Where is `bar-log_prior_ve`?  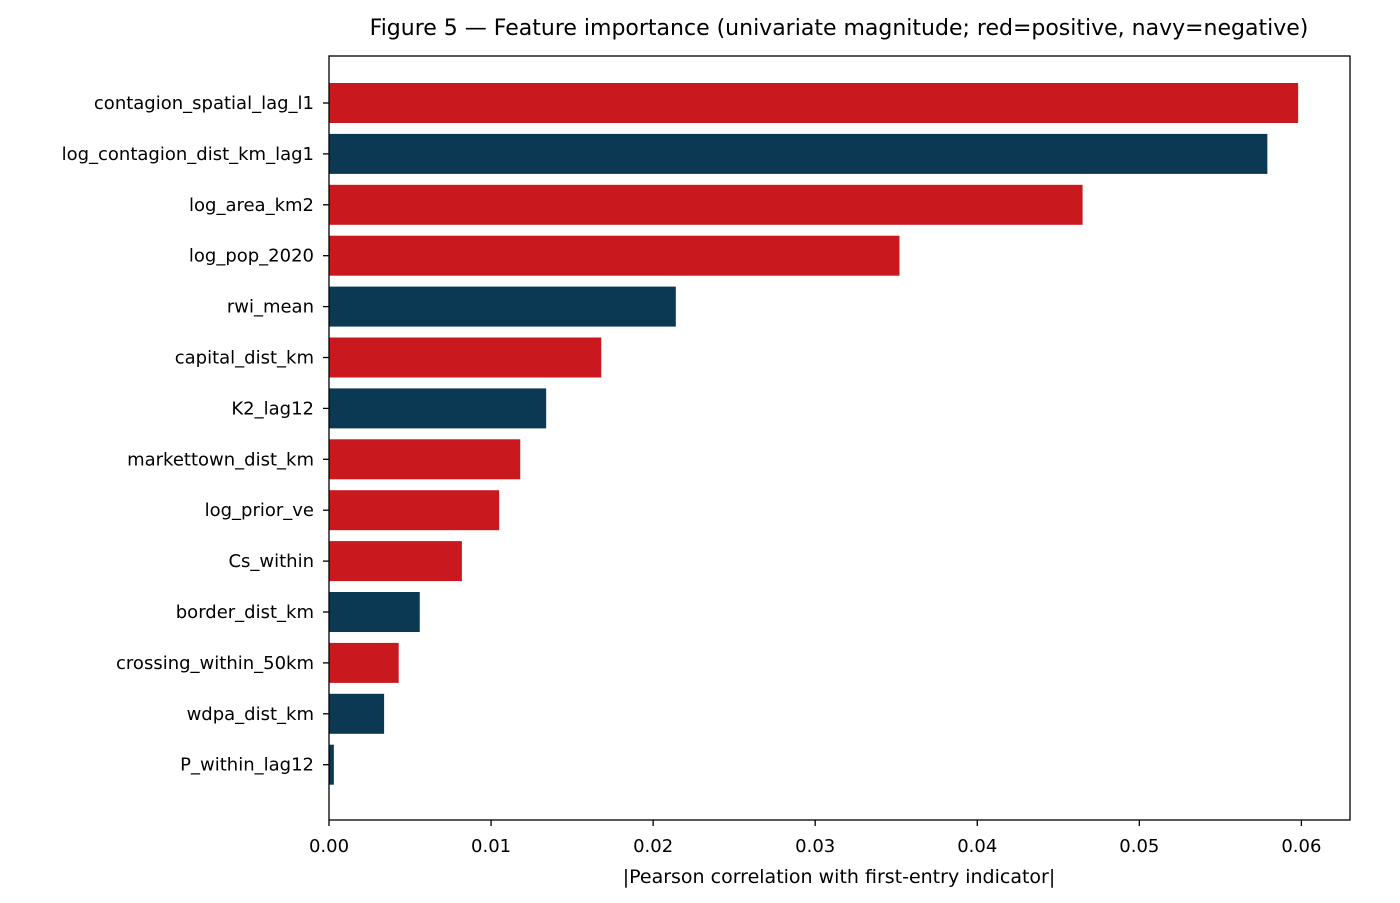
bar-log_prior_ve is located at coordinates (414, 510).